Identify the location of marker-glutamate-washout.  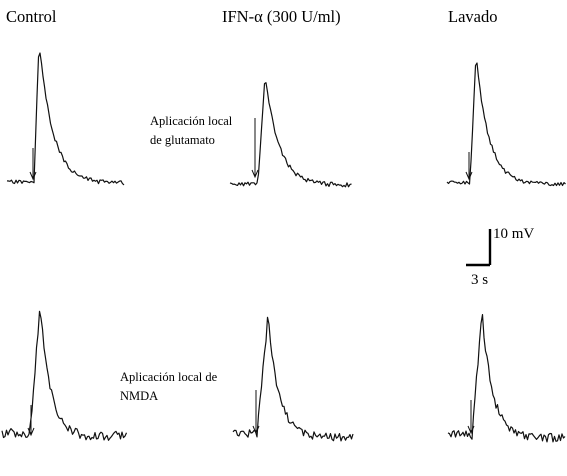
(469, 166).